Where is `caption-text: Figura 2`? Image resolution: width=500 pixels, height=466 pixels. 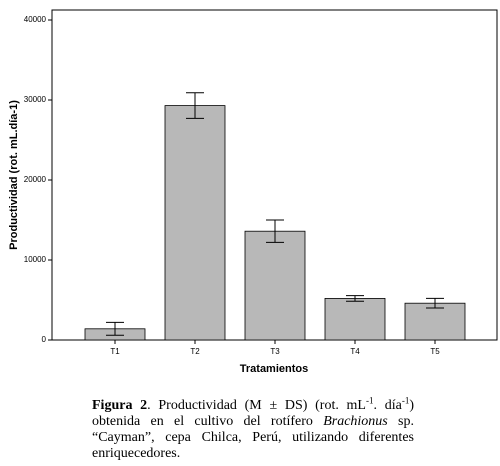
caption-text: Figura 2 is located at coordinates (120, 405).